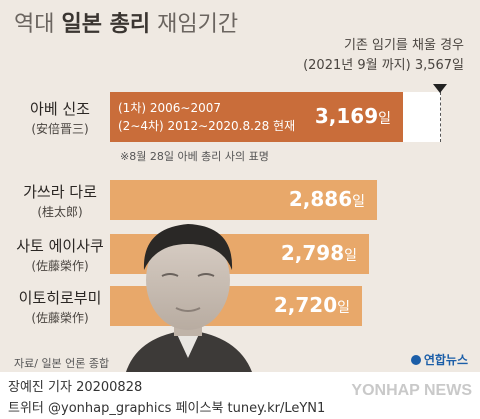 The image size is (480, 419). What do you see at coordinates (34, 24) in the screenshot?
I see `title-prefix: 역대` at bounding box center [34, 24].